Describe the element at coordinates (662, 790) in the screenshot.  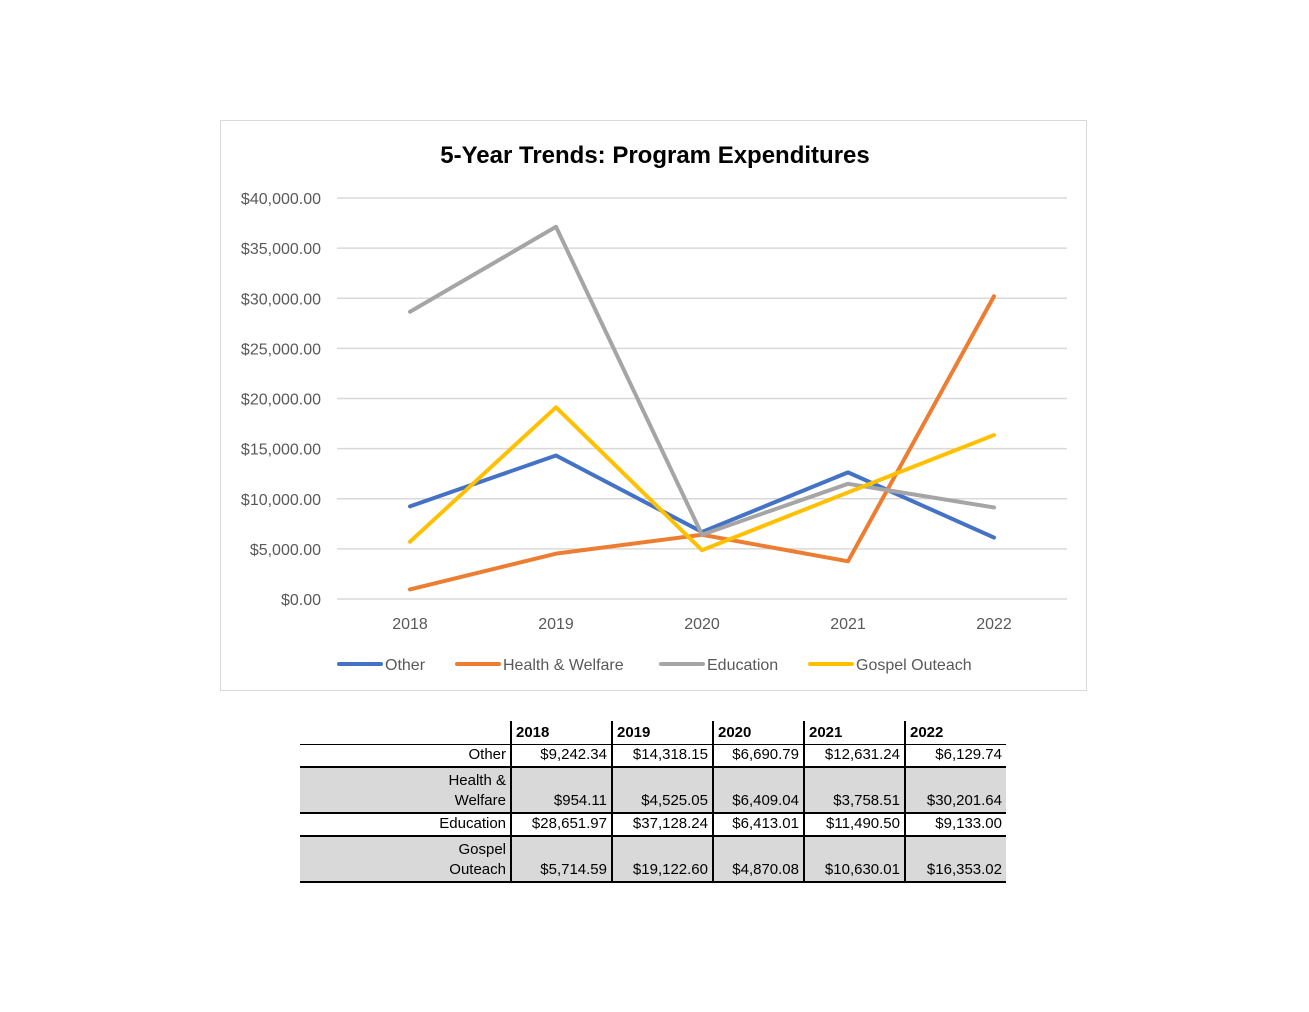
I see `table-cell: $4,525.05` at that location.